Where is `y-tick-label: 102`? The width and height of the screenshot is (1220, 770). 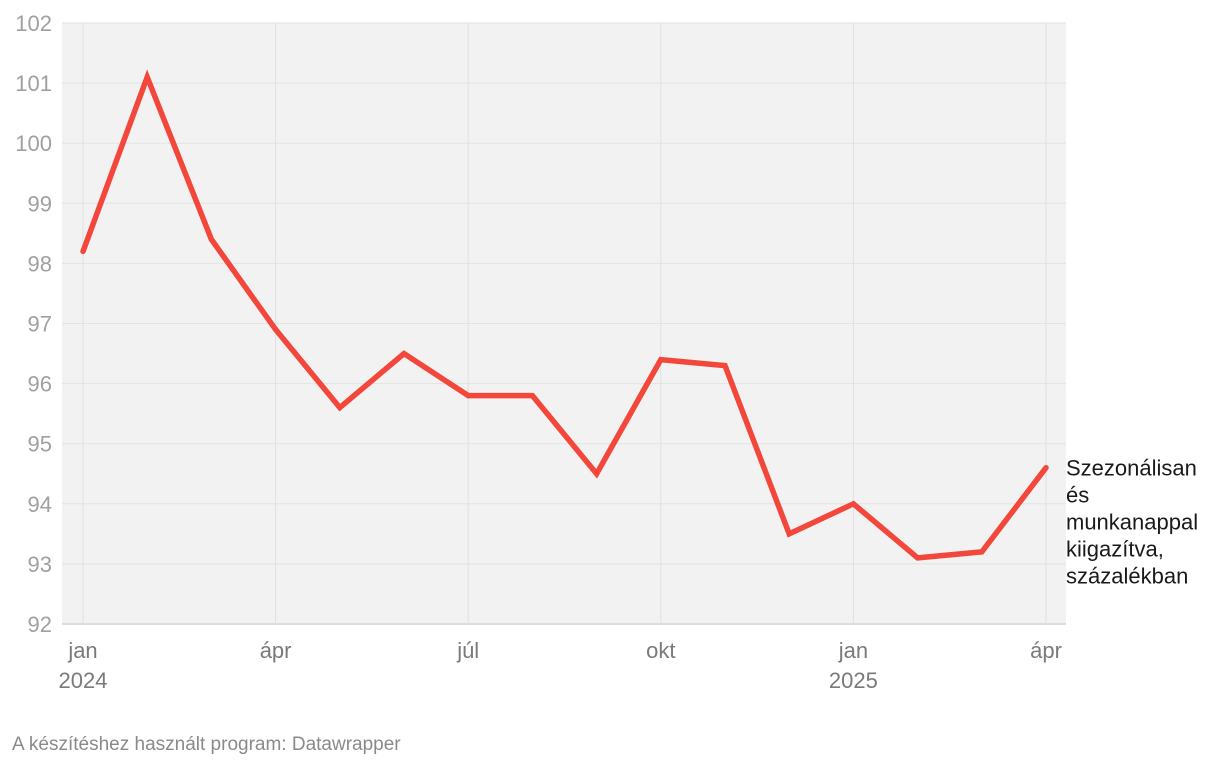
y-tick-label: 102 is located at coordinates (33, 23).